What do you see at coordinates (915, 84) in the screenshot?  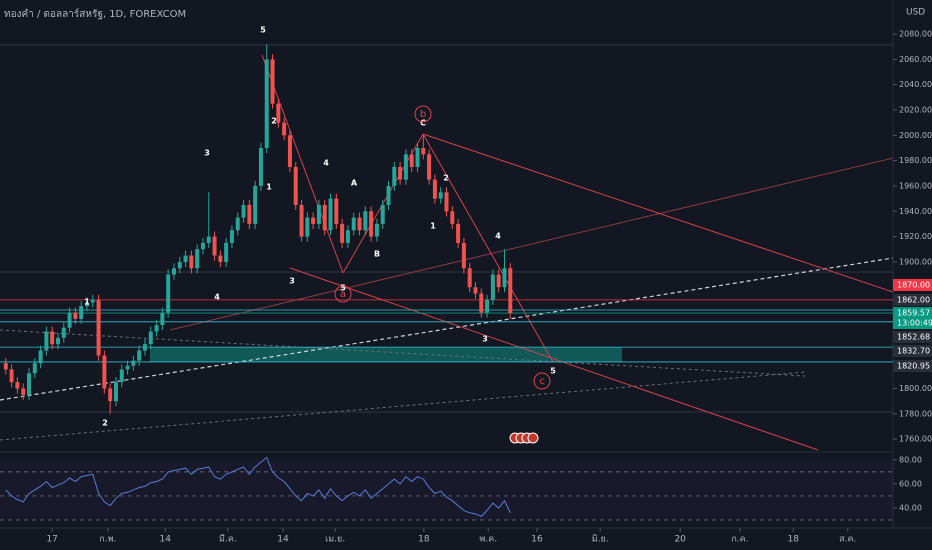 I see `y-tick-label: 2040.00` at bounding box center [915, 84].